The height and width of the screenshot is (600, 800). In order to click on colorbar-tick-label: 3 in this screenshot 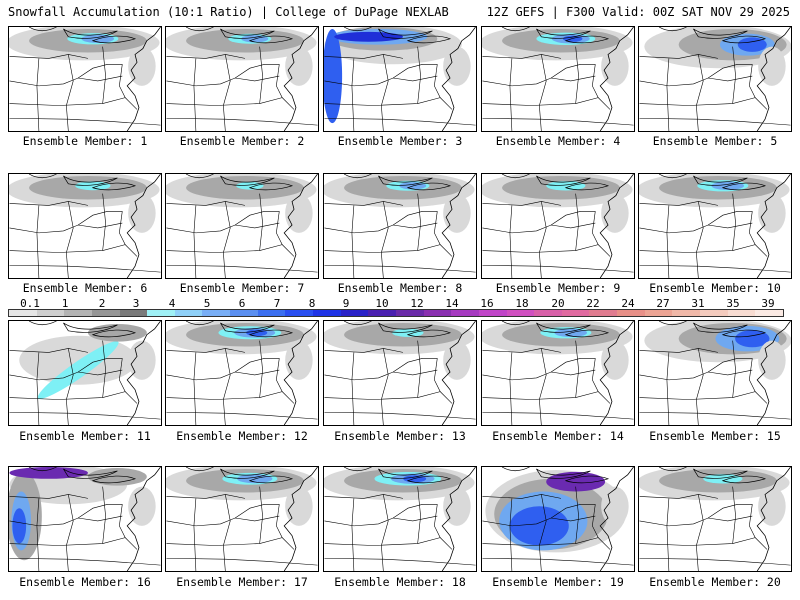, I will do `click(136, 303)`.